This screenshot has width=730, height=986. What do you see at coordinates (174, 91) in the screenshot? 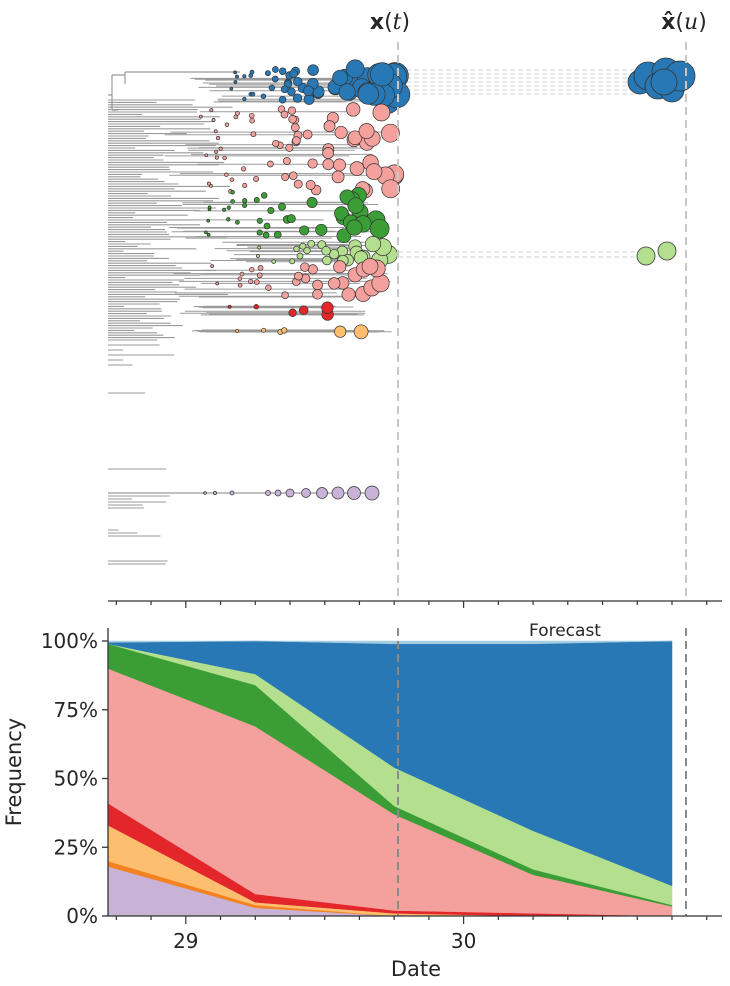
I see `tree-root-branch` at bounding box center [174, 91].